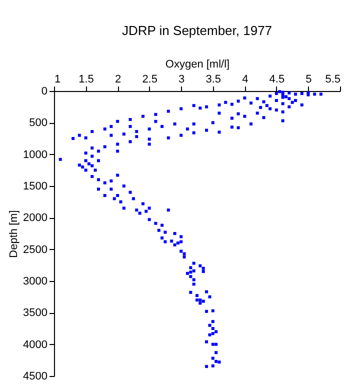  Describe the element at coordinates (44, 92) in the screenshot. I see `y-tick-label: 0` at that location.